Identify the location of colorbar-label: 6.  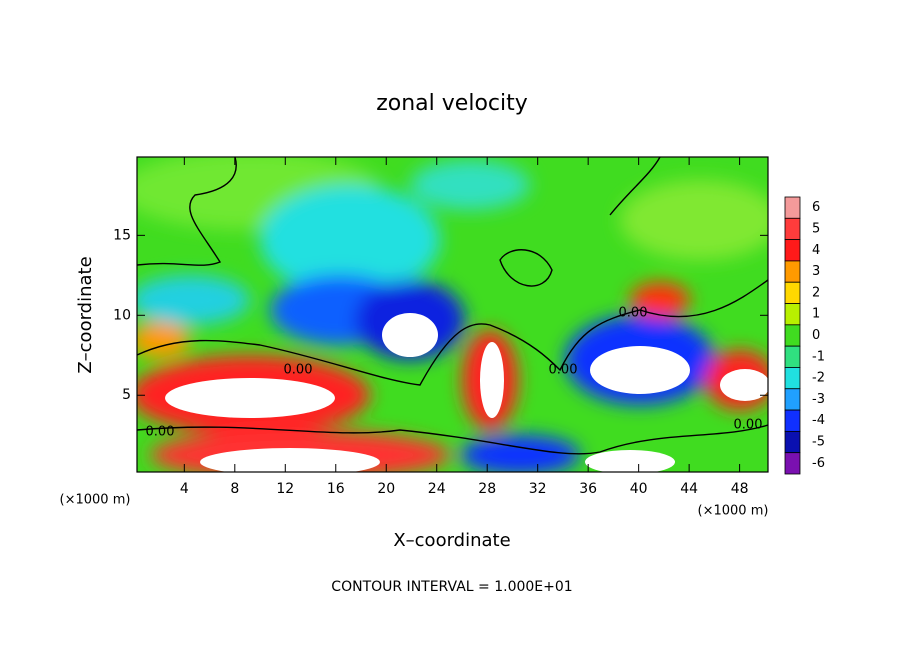
(816, 207).